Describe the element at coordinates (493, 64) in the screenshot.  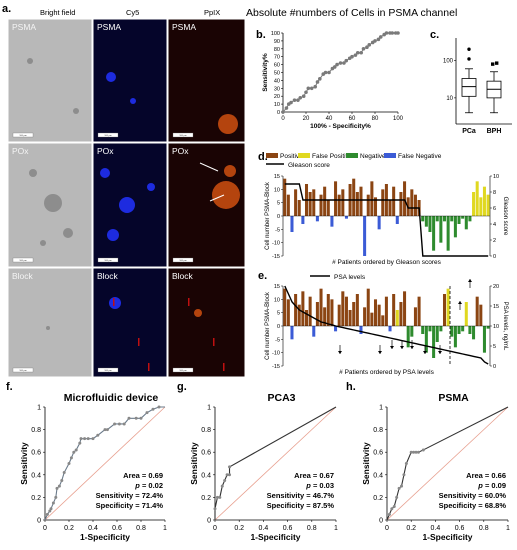
I see `outlier` at that location.